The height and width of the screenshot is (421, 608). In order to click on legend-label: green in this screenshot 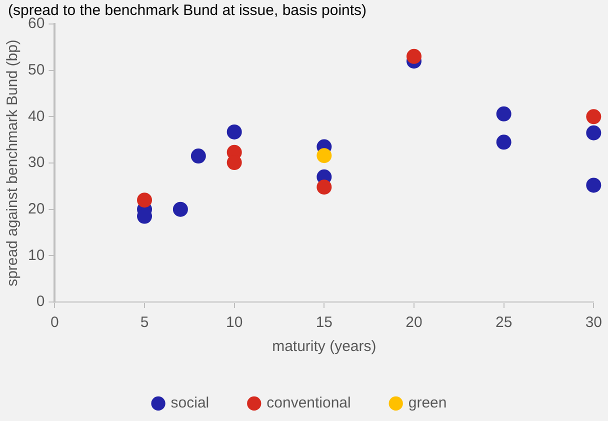, I will do `click(427, 403)`.